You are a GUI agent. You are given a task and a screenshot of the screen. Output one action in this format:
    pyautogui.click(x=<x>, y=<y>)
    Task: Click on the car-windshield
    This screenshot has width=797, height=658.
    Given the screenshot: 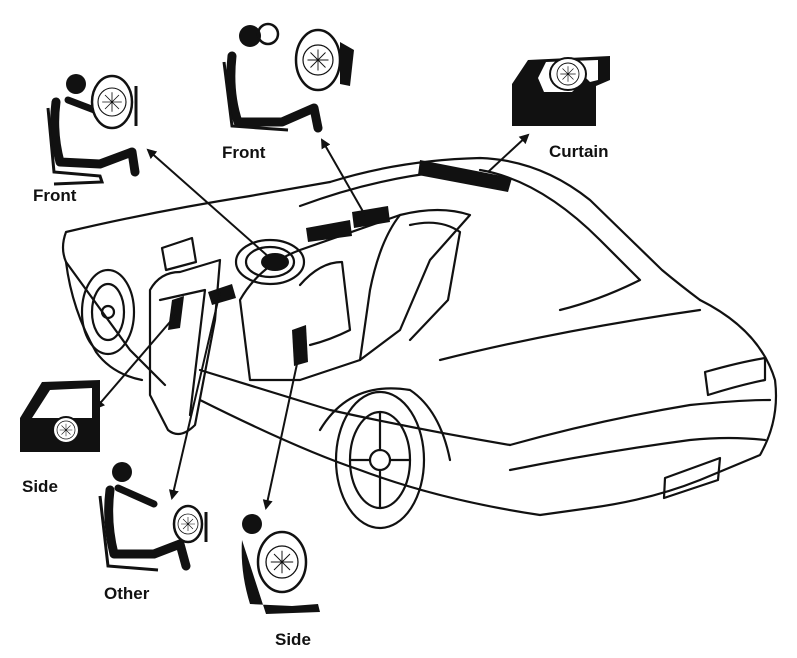 What is the action you would take?
    pyautogui.click(x=370, y=189)
    